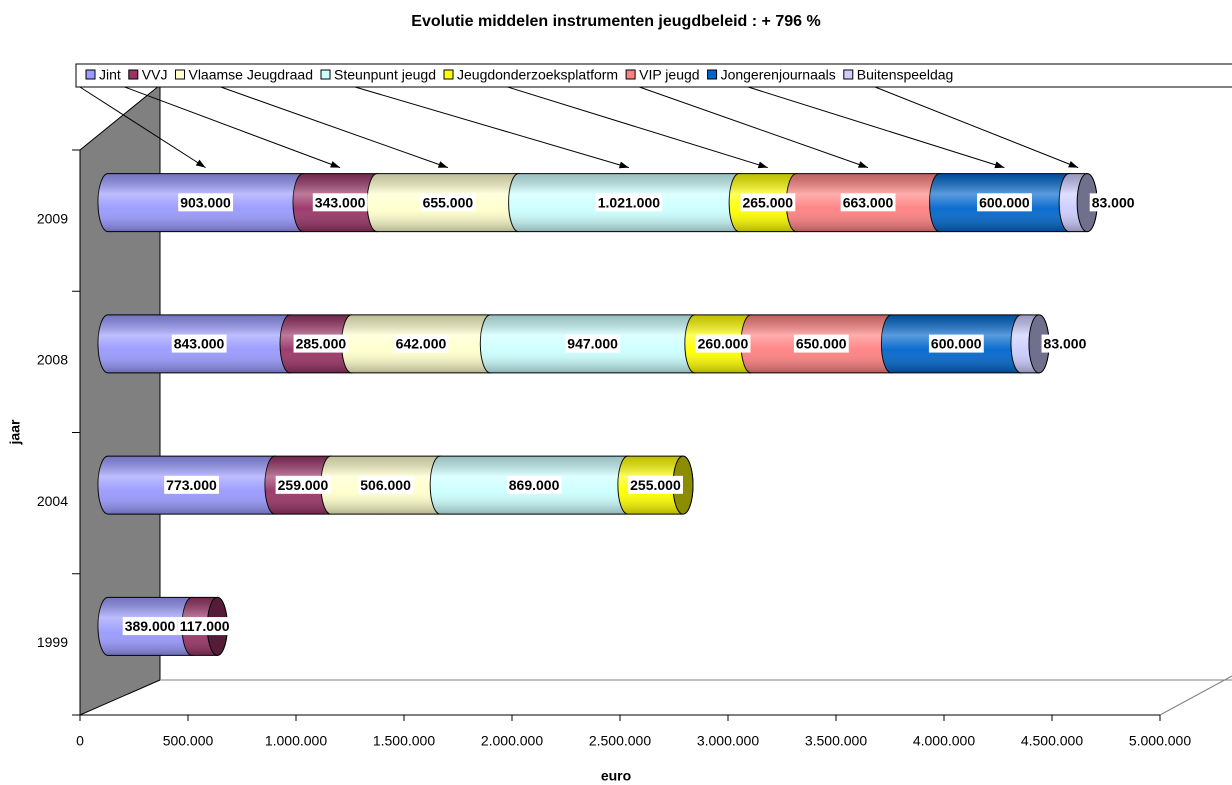 The height and width of the screenshot is (785, 1232). What do you see at coordinates (669, 75) in the screenshot?
I see `legend-label: VIP jeugd` at bounding box center [669, 75].